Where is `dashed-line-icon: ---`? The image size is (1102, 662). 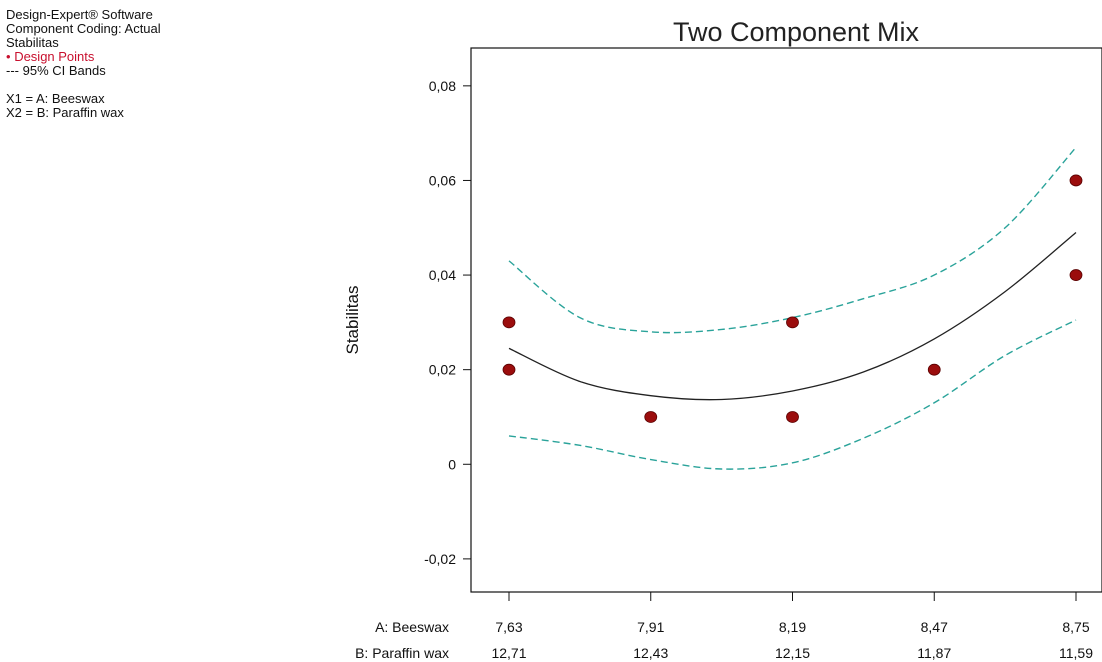
dashed-line-icon: --- is located at coordinates (12, 70).